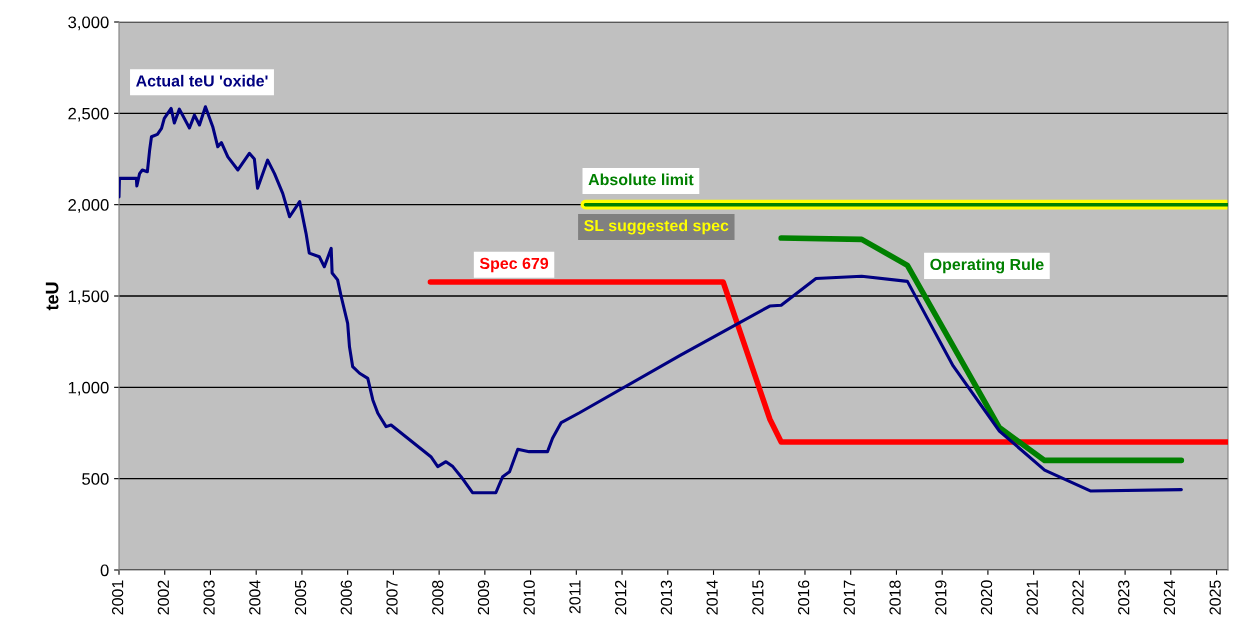  I want to click on y-tick-label: 500, so click(95, 479).